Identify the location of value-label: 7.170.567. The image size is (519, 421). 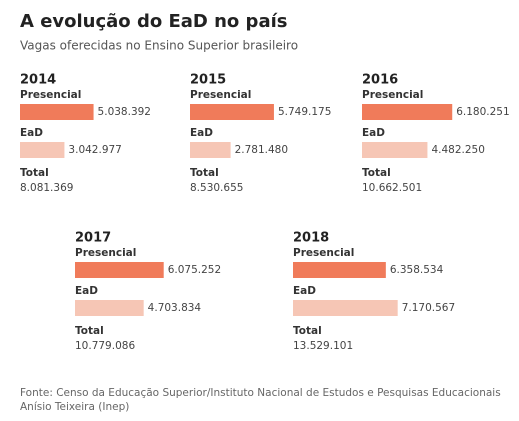
(428, 308).